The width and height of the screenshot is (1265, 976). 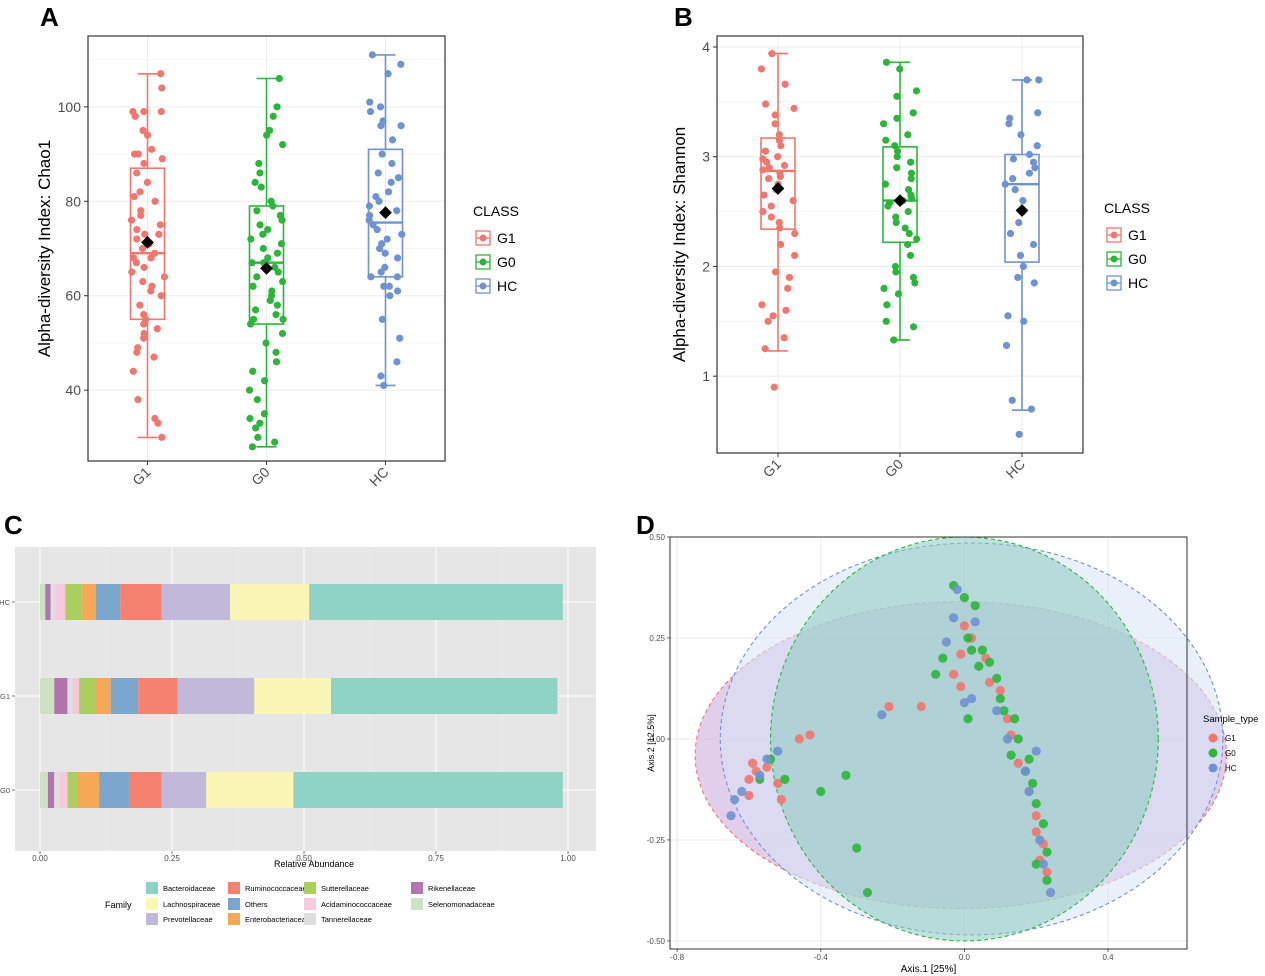 I want to click on panel-label-d: D, so click(x=645, y=525).